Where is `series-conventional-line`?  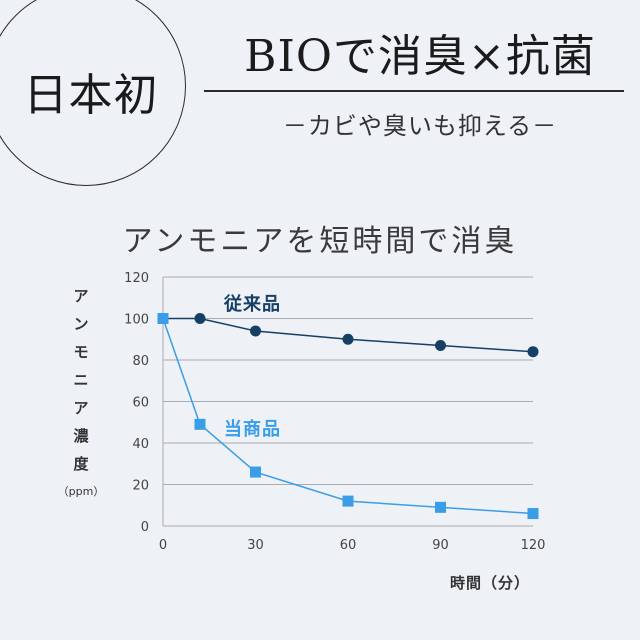 series-conventional-line is located at coordinates (348, 335).